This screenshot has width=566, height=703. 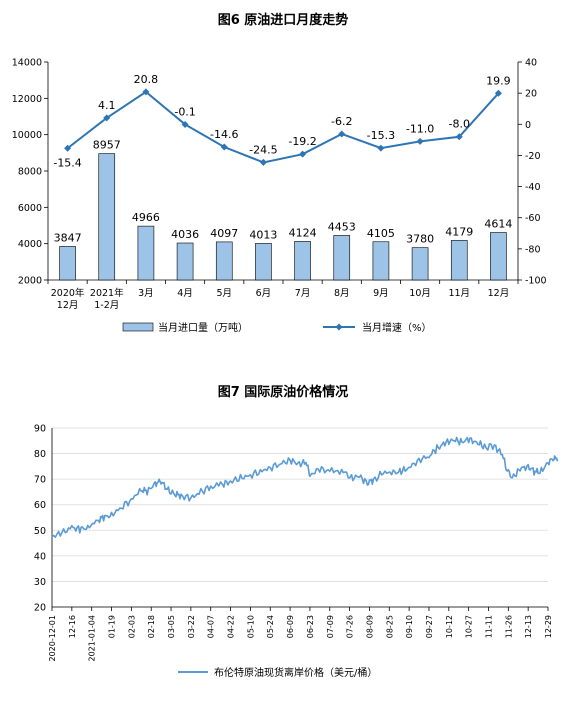 I want to click on y-tick-label: 80, so click(x=40, y=454).